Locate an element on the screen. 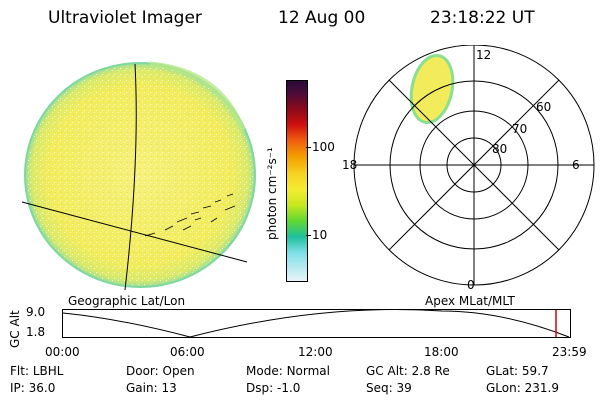  date-label: 12 Aug 00 is located at coordinates (322, 18).